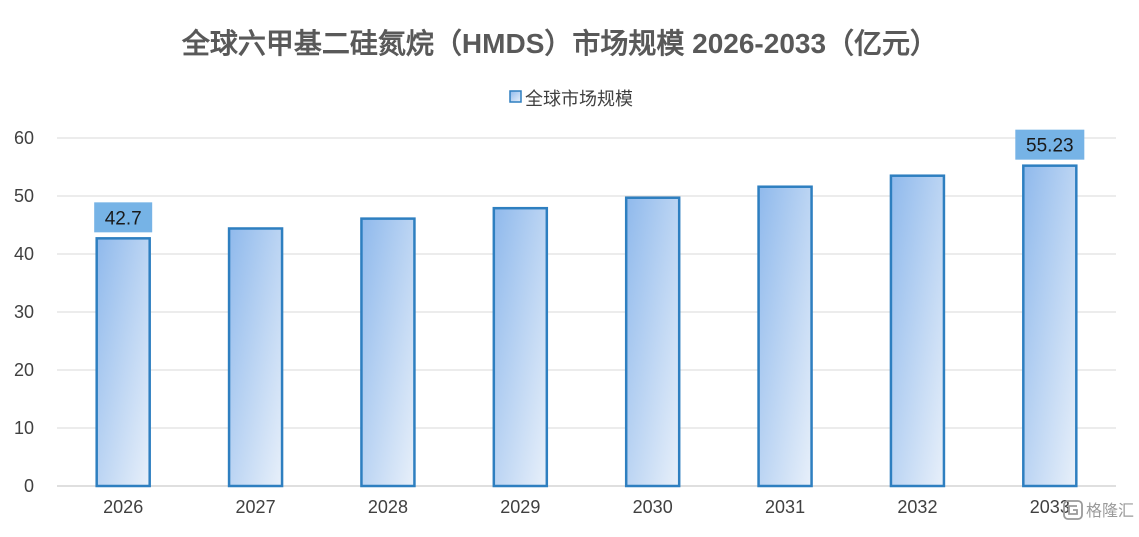 The image size is (1139, 537). I want to click on bar-2032, so click(917, 331).